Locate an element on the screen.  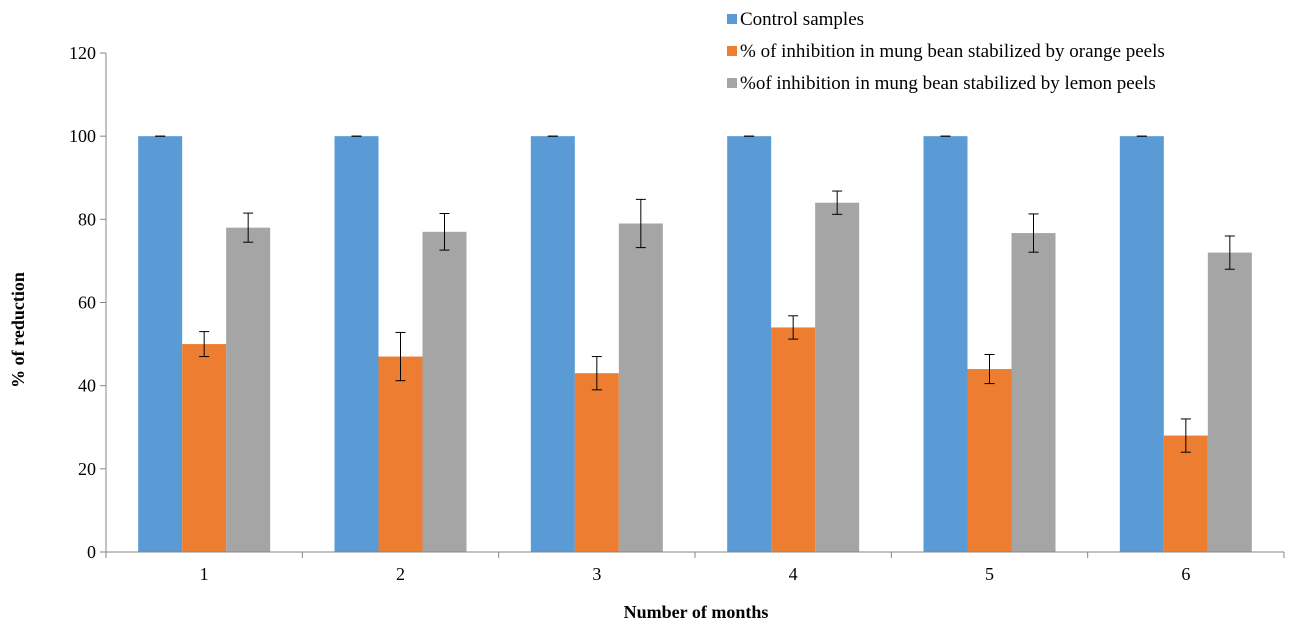
legend-label: Control samples is located at coordinates (802, 19).